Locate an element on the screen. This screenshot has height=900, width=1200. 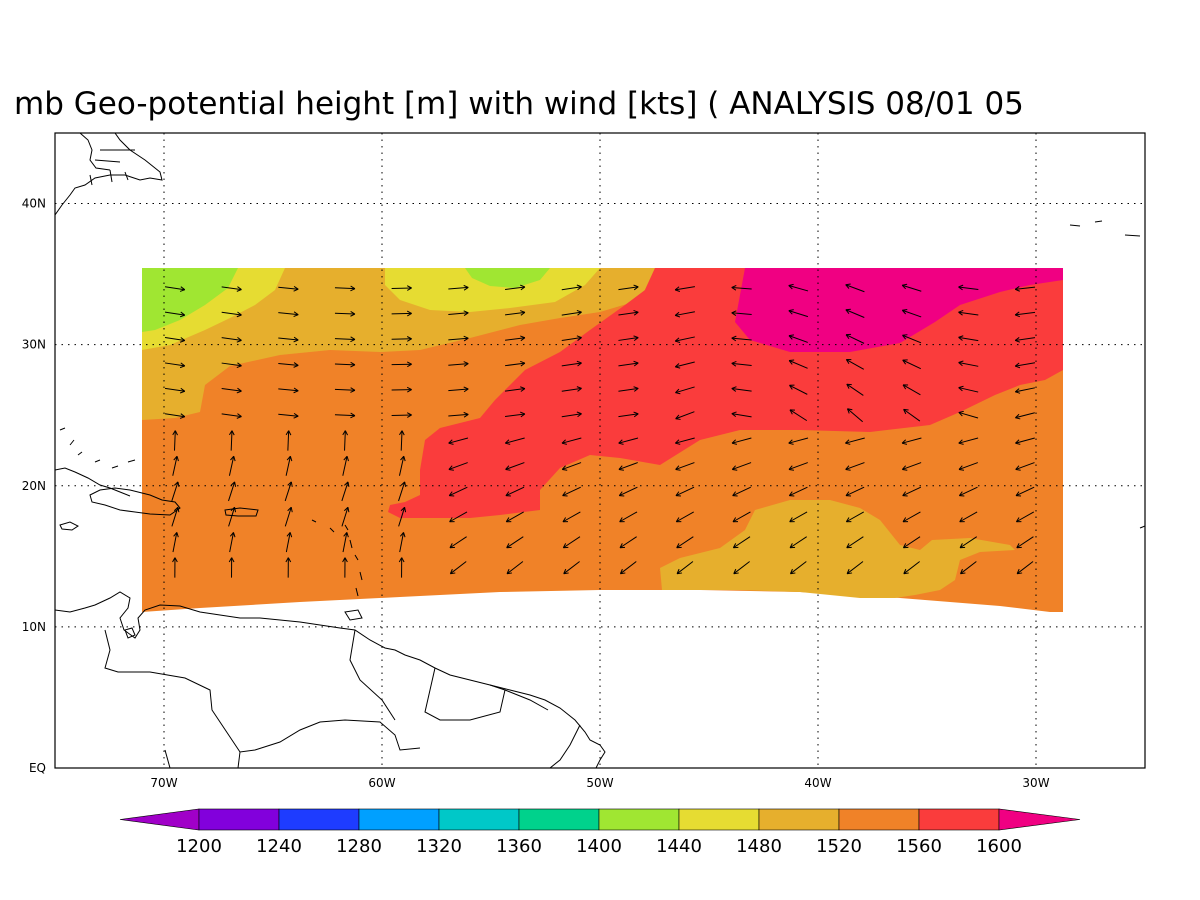
colorbar-label: 1520 is located at coordinates (839, 846).